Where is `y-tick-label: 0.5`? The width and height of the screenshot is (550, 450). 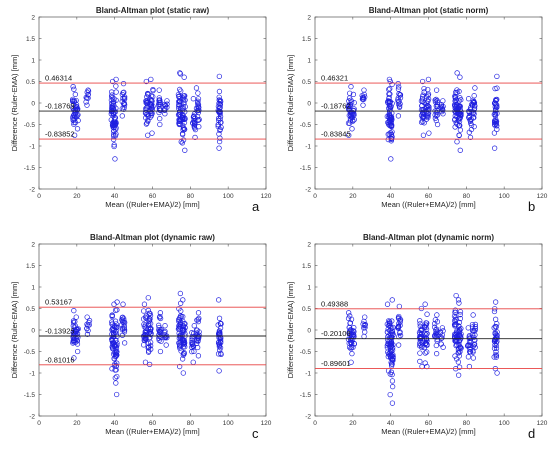
y-tick-label: 0.5 is located at coordinates (306, 309).